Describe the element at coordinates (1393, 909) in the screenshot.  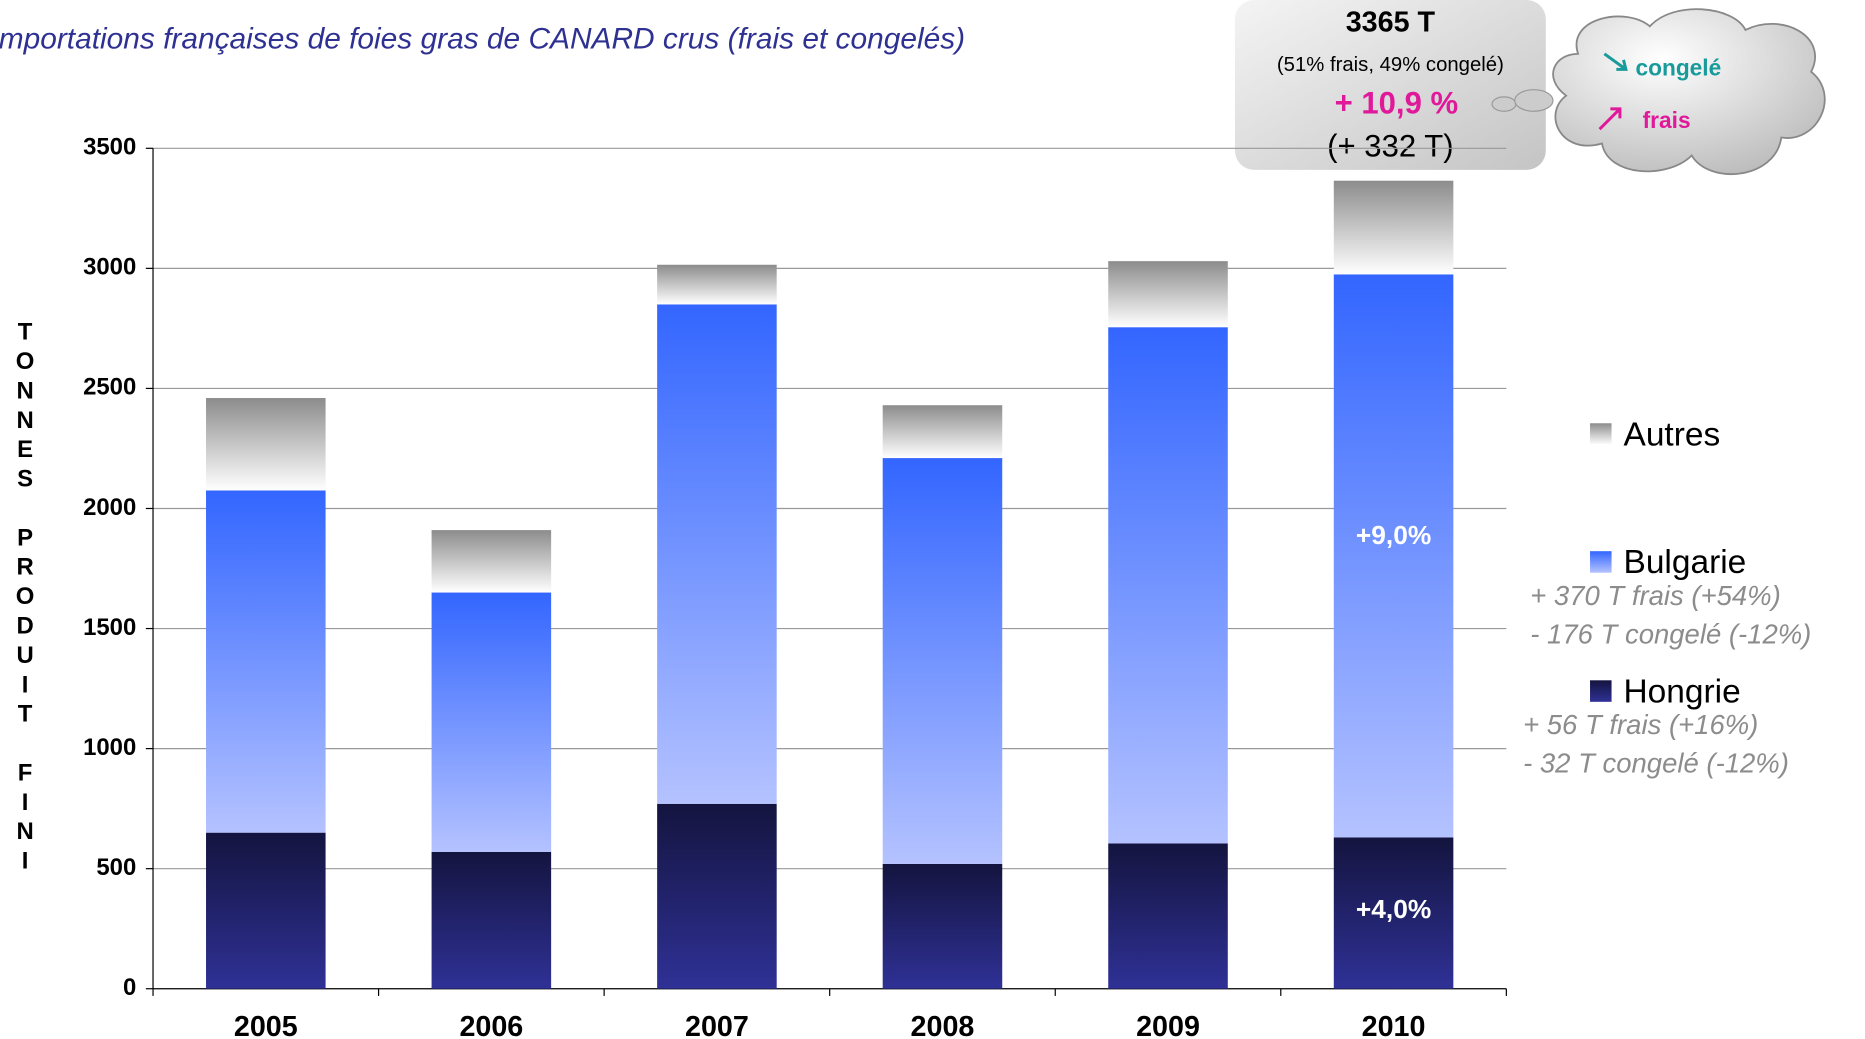
I see `bar-label: +4,0%` at that location.